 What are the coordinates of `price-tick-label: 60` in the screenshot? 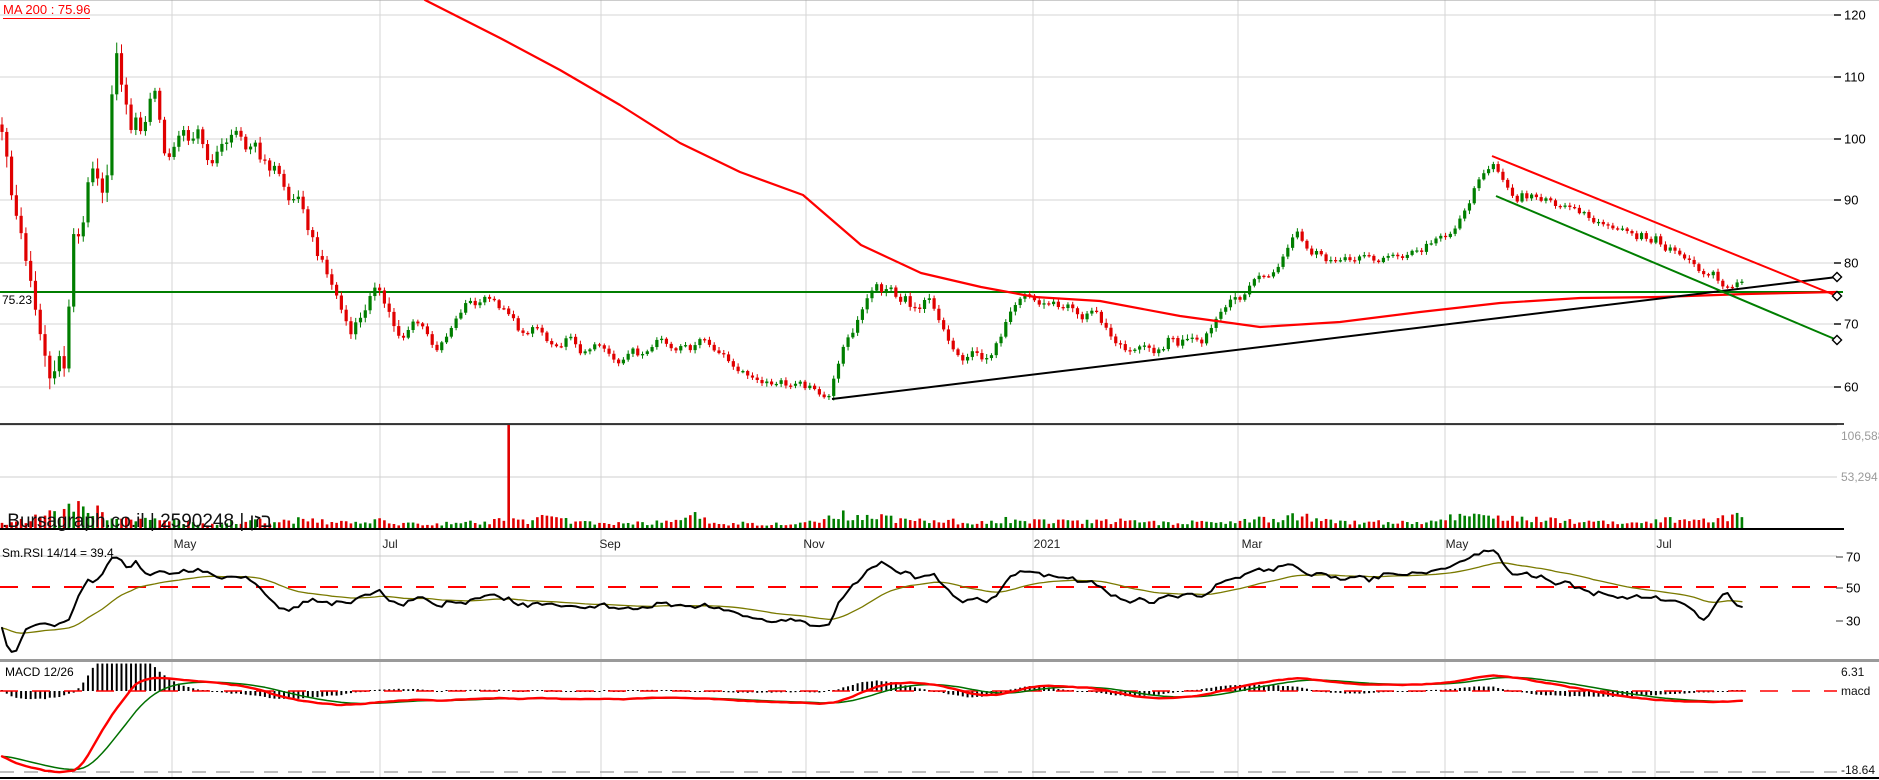 It's located at (1851, 387).